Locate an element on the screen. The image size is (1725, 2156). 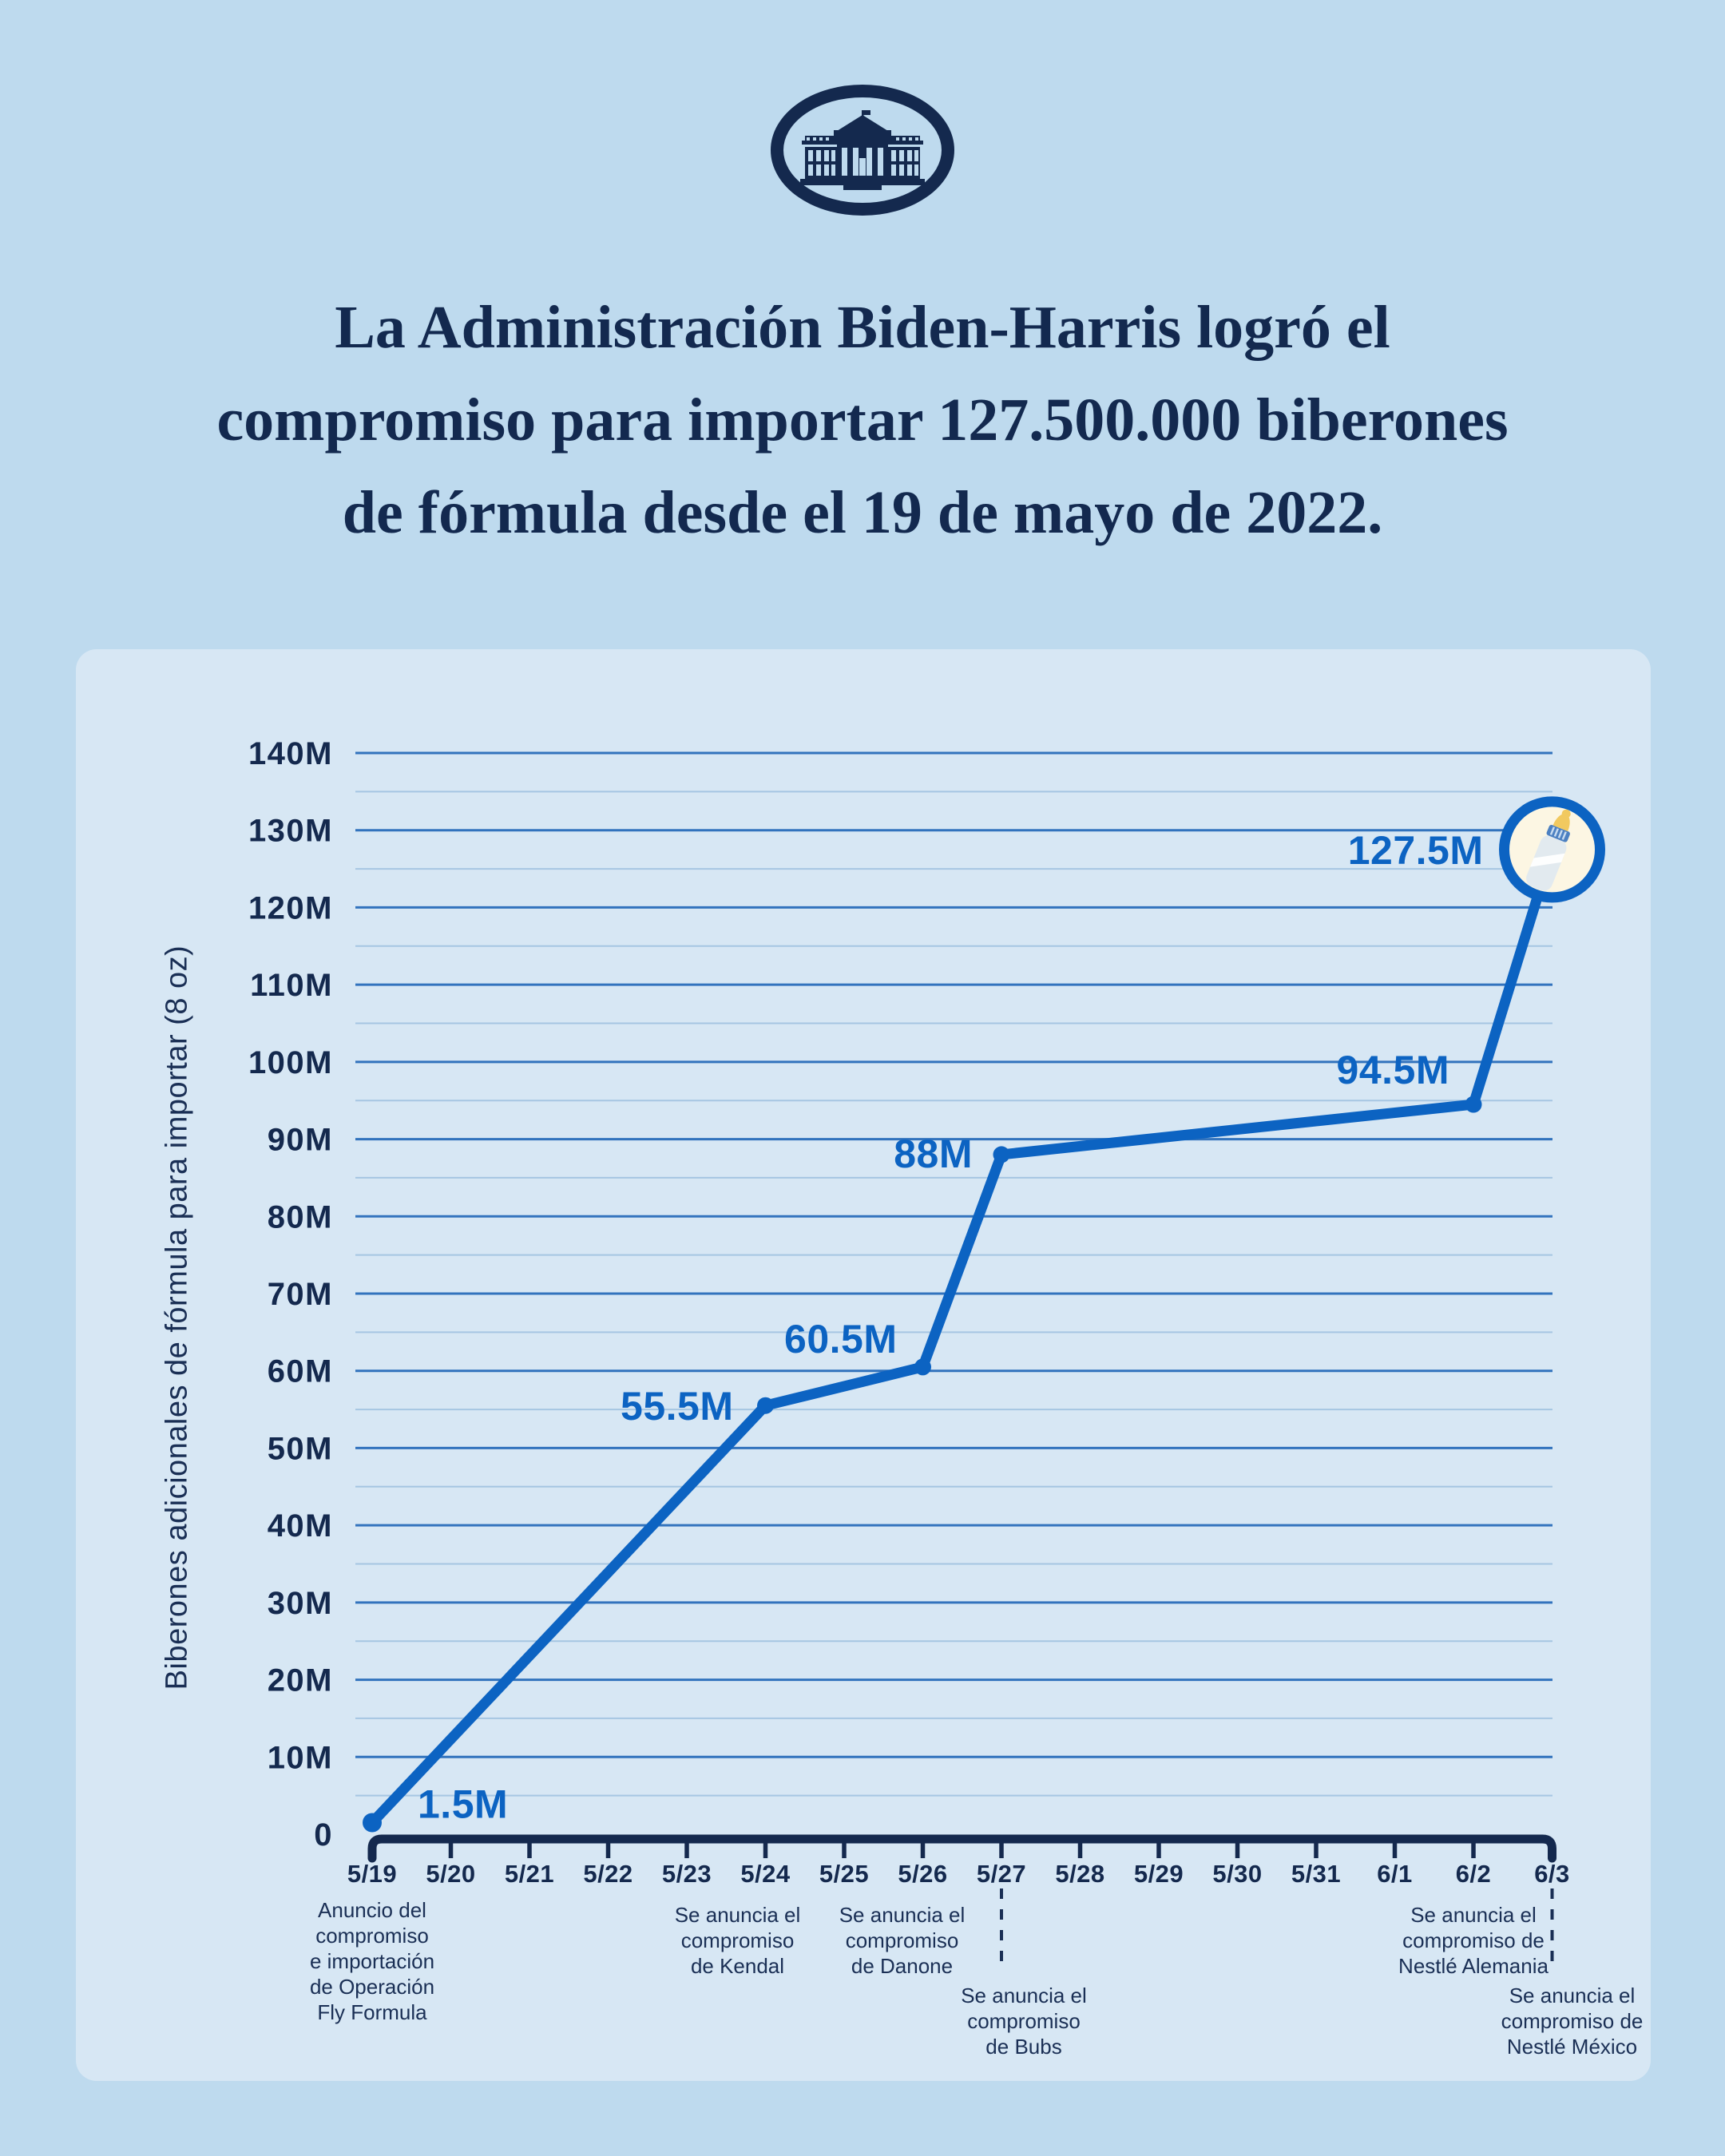
value-label-60.5M: 60.5M is located at coordinates (840, 1339).